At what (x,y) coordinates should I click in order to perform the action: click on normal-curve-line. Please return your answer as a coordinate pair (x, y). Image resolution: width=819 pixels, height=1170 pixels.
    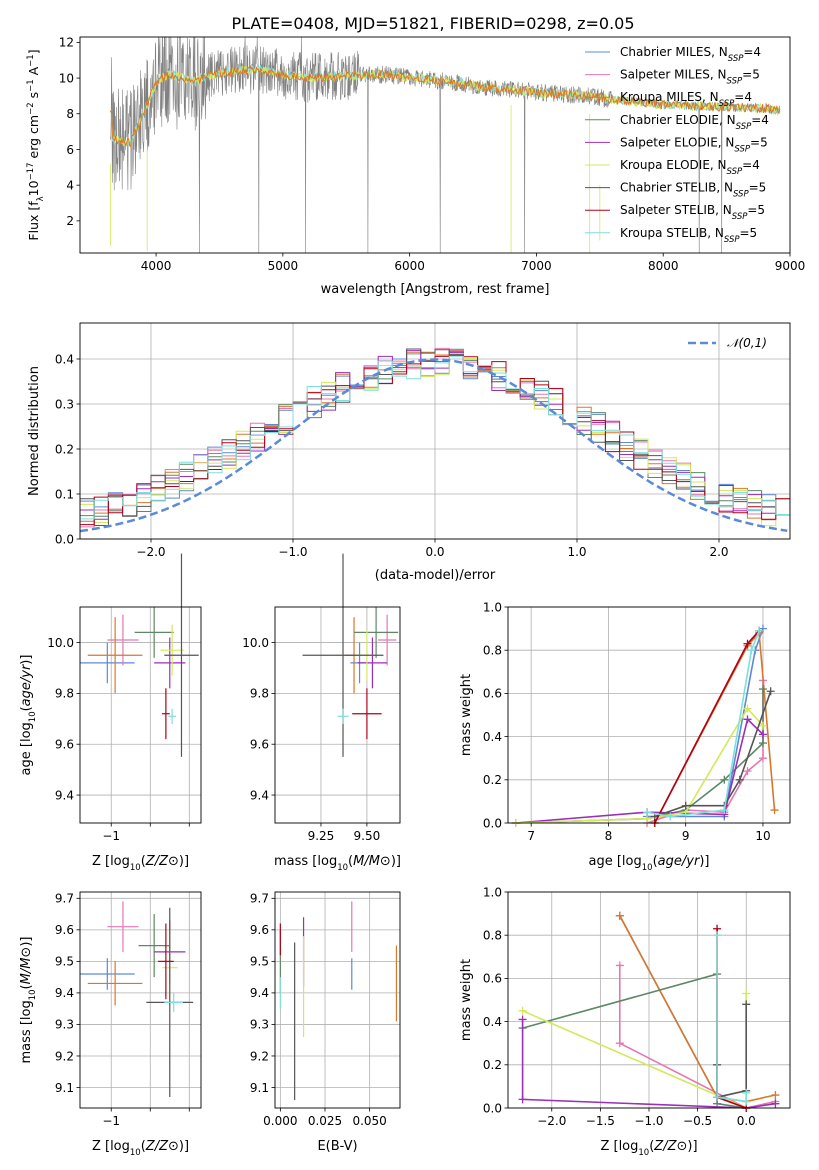
    Looking at the image, I should click on (434, 445).